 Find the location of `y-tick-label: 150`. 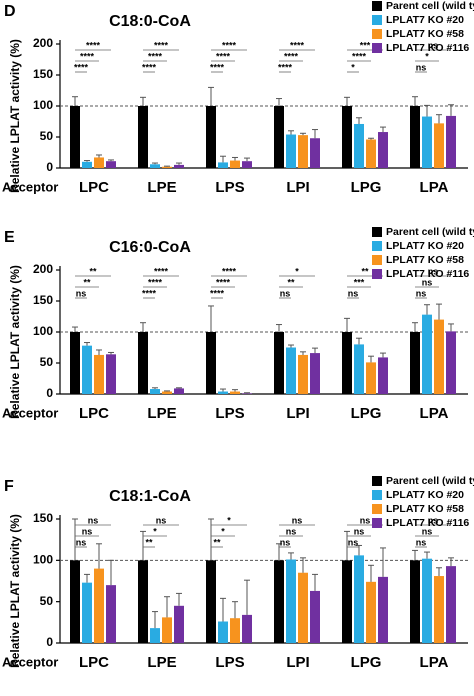

y-tick-label: 150 is located at coordinates (43, 518).